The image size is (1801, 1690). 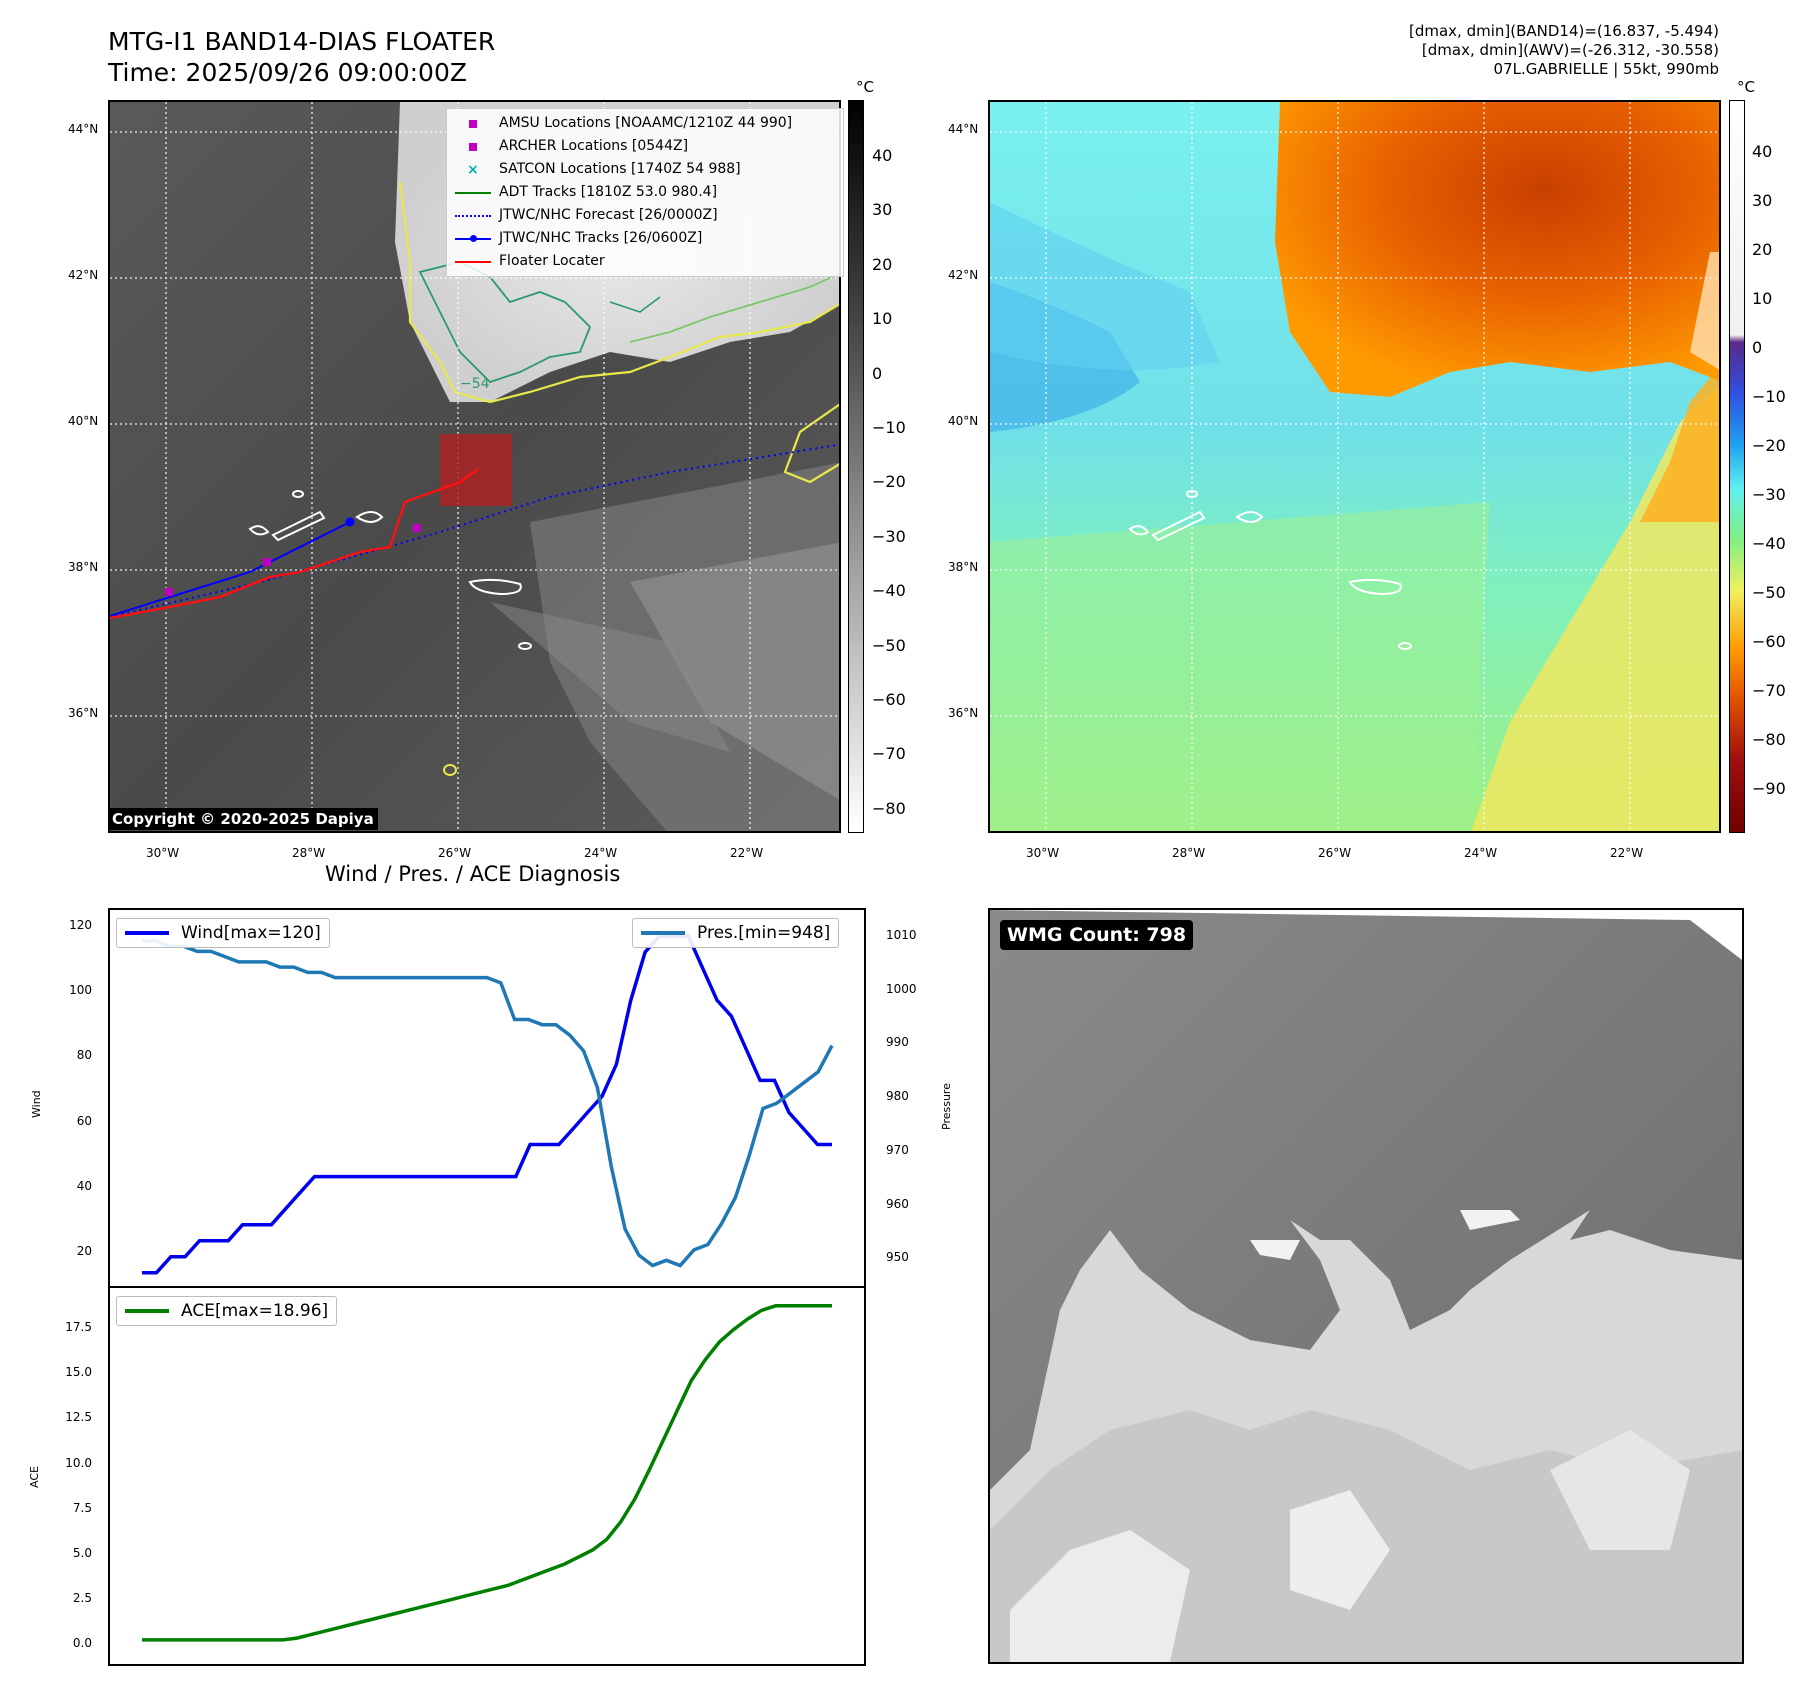 What do you see at coordinates (747, 853) in the screenshot?
I see `lon-label-22: 22°W` at bounding box center [747, 853].